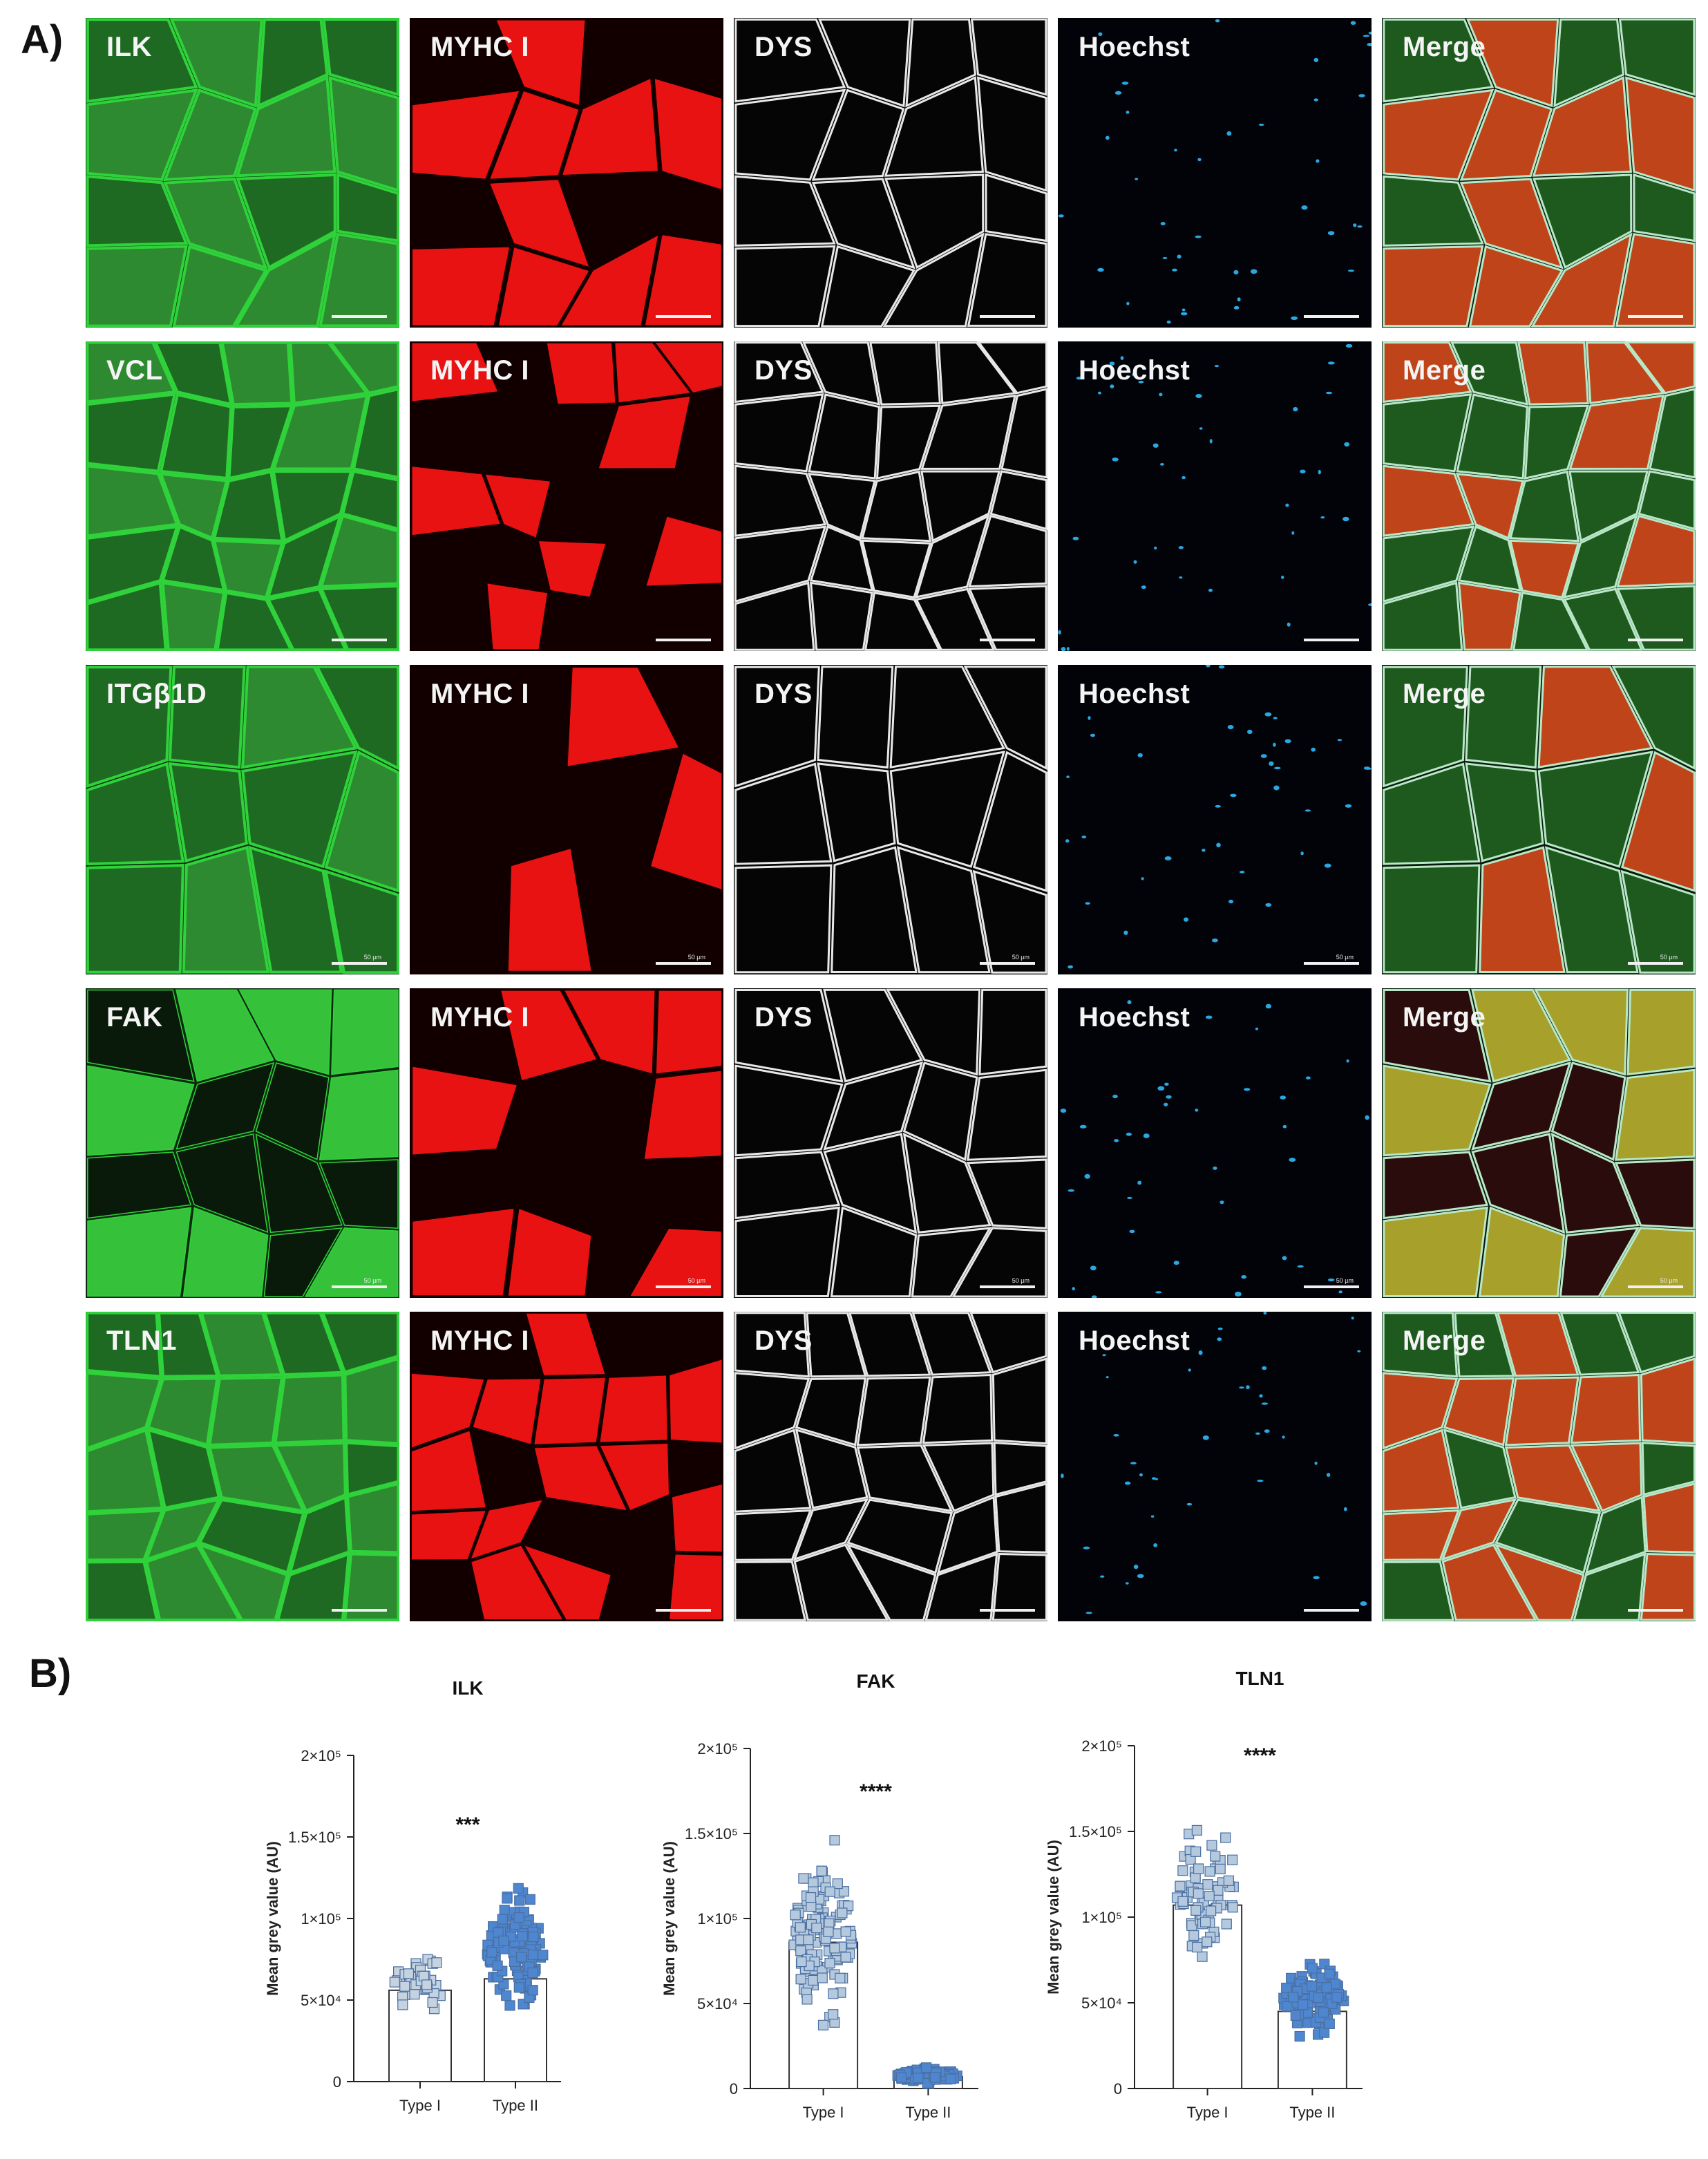  I want to click on micrograph-tile-3-3: Hoechst 50 µm, so click(1215, 1143).